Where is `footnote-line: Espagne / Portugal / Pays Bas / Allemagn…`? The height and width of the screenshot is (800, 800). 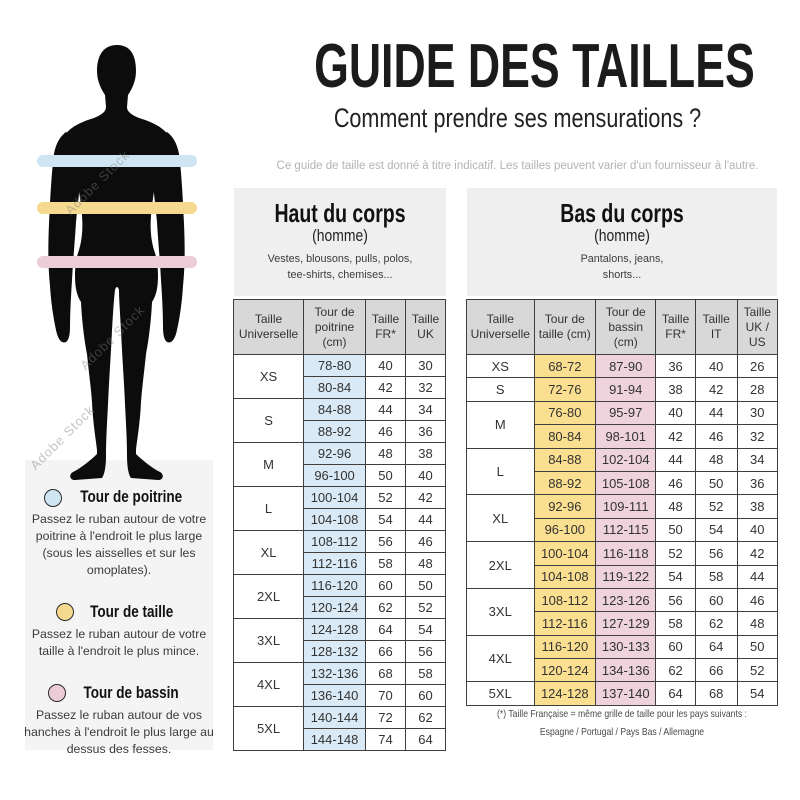
footnote-line: Espagne / Portugal / Pays Bas / Allemagn… is located at coordinates (622, 731).